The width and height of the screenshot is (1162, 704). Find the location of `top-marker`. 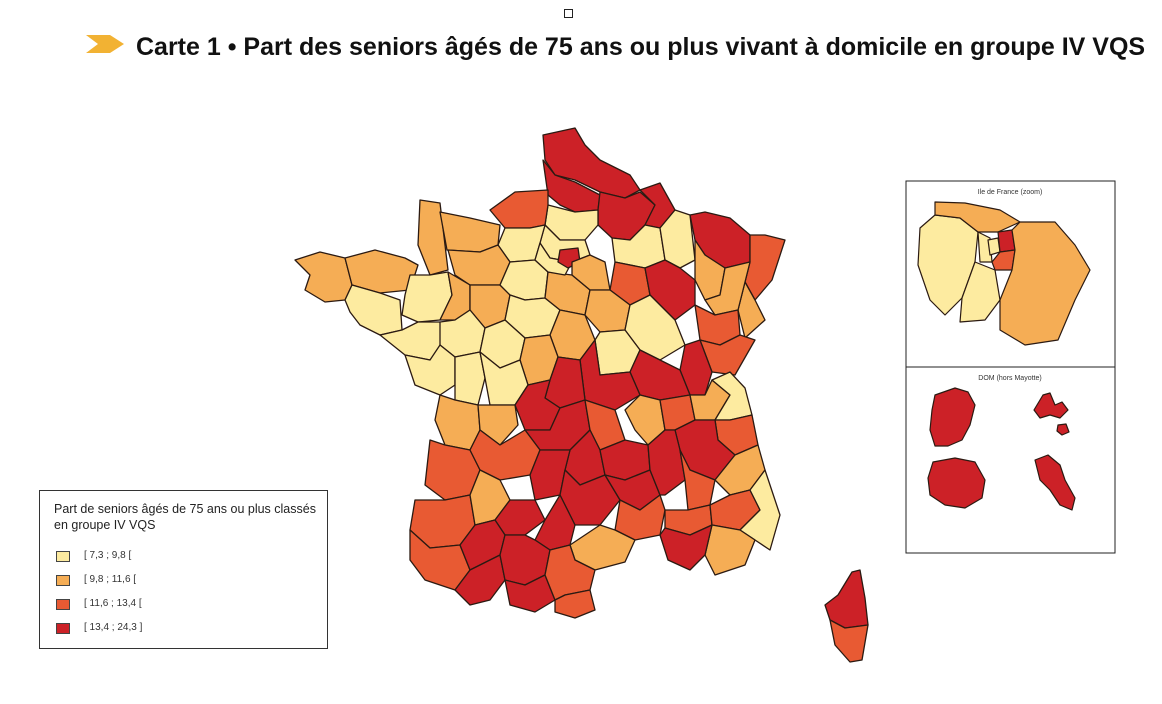

top-marker is located at coordinates (568, 13).